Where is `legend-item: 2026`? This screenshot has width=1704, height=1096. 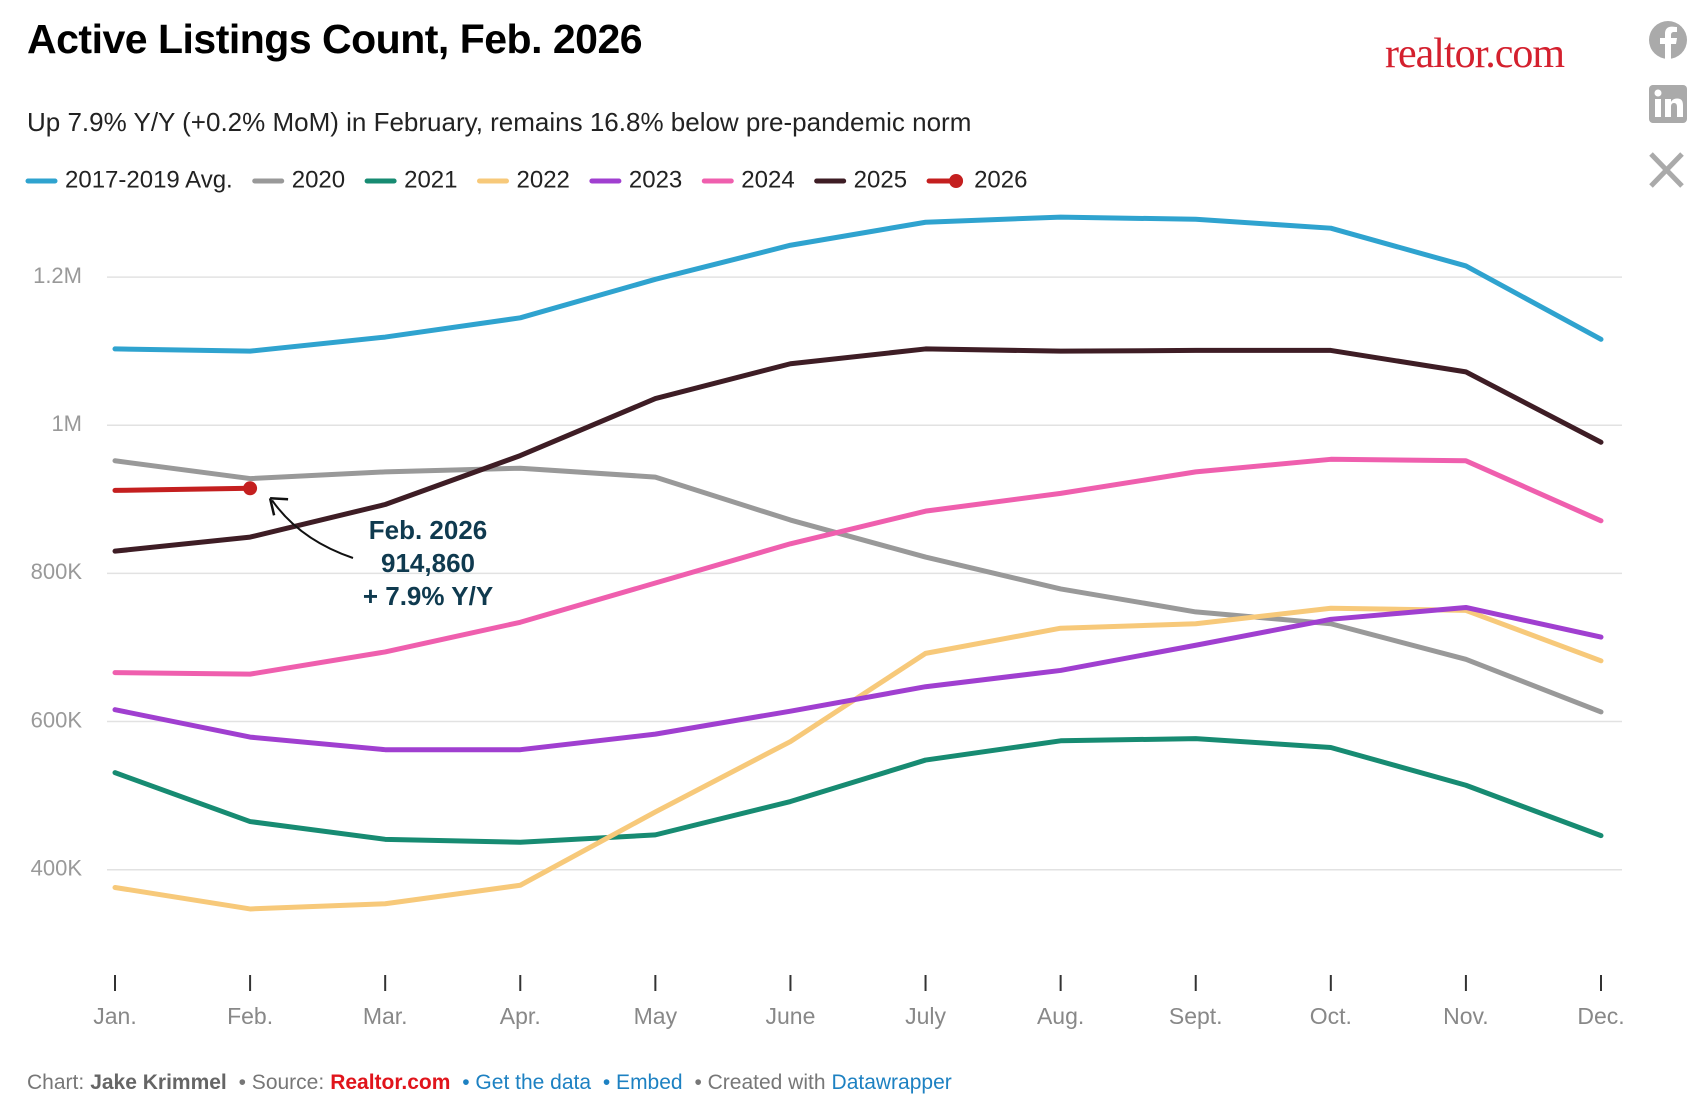 legend-item: 2026 is located at coordinates (976, 179).